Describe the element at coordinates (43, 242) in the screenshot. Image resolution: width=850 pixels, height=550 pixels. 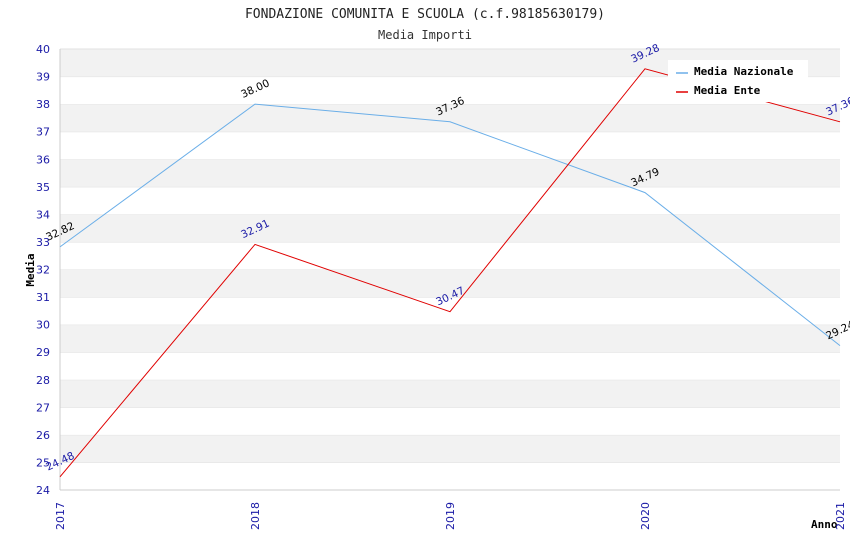
I see `y-tick-label: 33` at that location.